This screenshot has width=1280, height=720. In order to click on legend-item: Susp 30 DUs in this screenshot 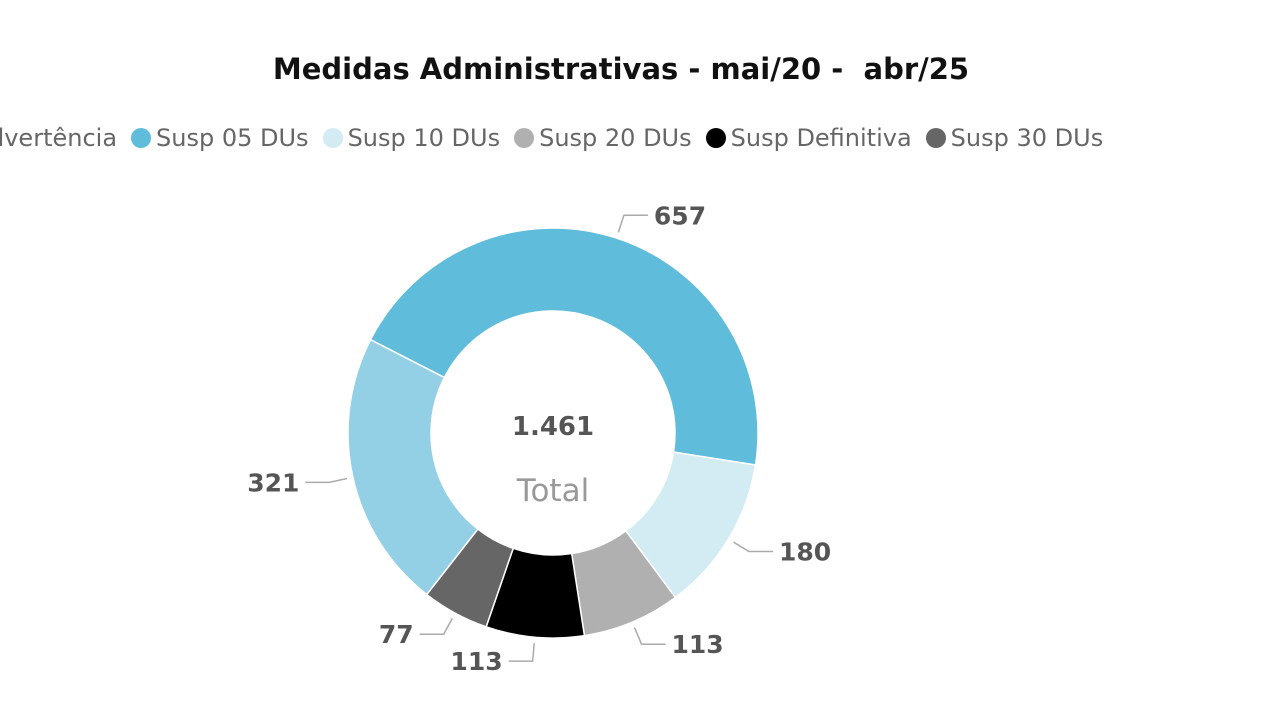, I will do `click(1014, 138)`.